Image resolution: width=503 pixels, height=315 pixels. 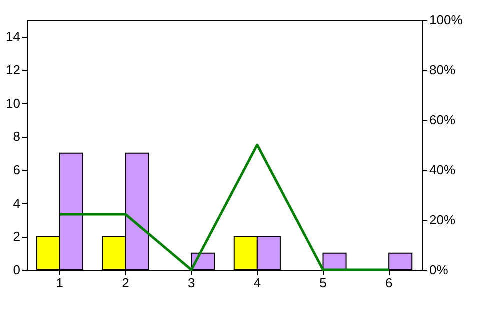 I want to click on y-tick-label: 12, so click(x=13, y=70).